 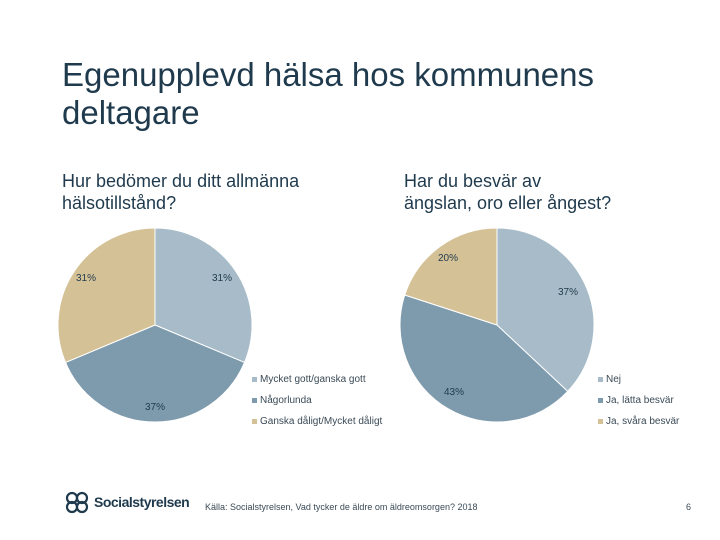 What do you see at coordinates (155, 407) in the screenshot?
I see `pie-1-label-2: 37%` at bounding box center [155, 407].